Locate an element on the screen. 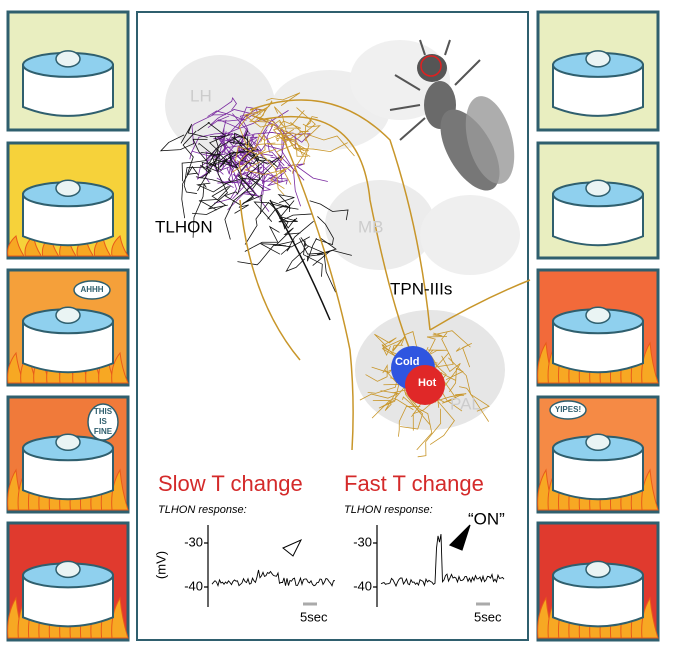 Image resolution: width=680 pixels, height=654 pixels. plot-axes is located at coordinates (347, 565).